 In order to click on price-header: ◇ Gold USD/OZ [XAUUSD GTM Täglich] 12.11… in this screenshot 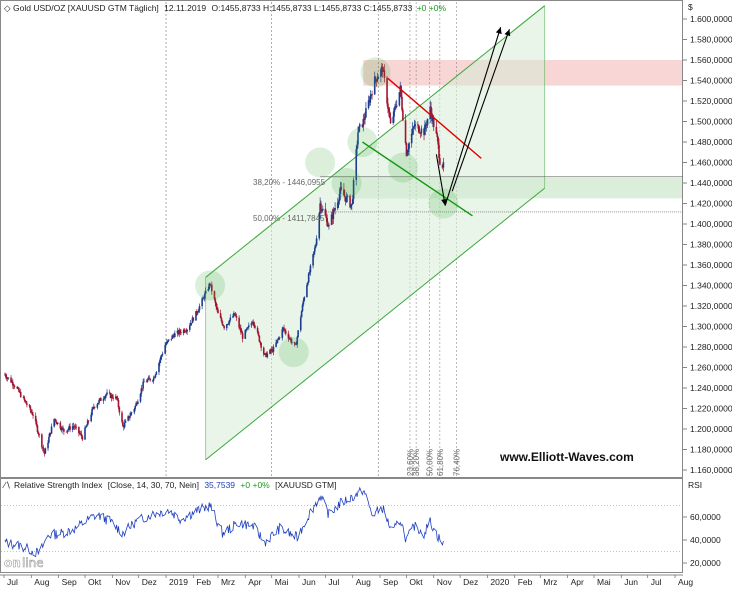, I will do `click(225, 8)`.